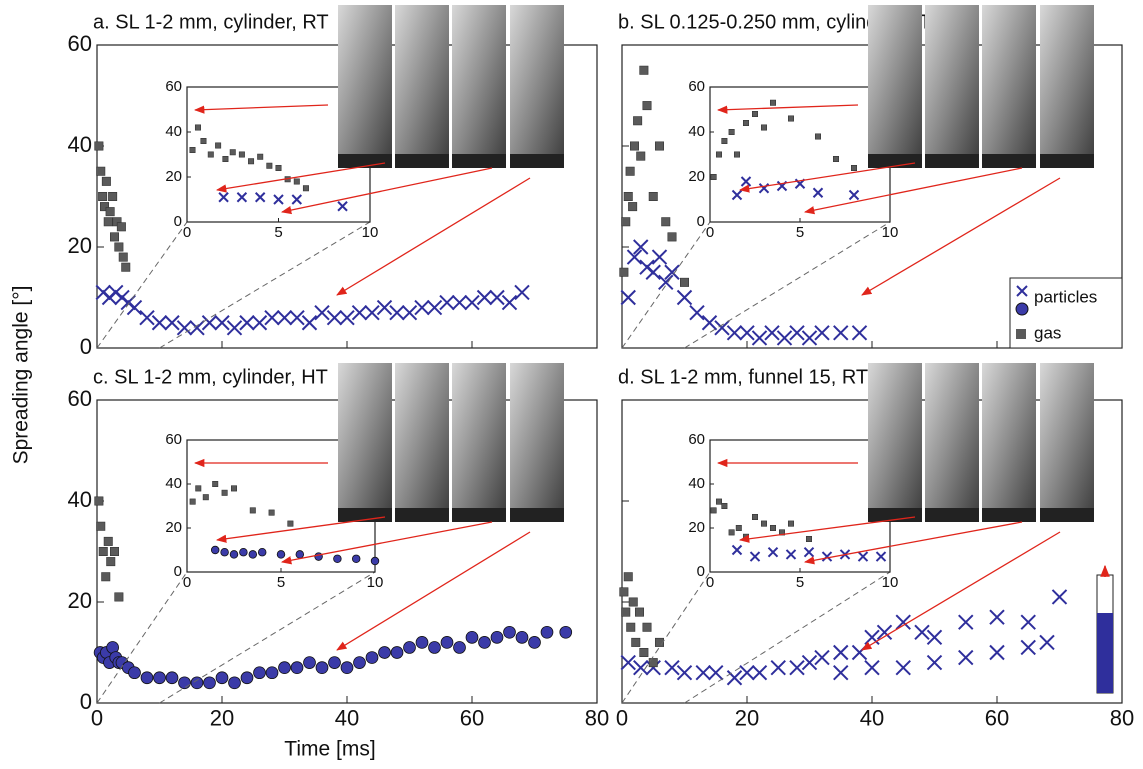 Image resolution: width=1143 pixels, height=769 pixels. I want to click on x-tick-label: 60, so click(997, 717).